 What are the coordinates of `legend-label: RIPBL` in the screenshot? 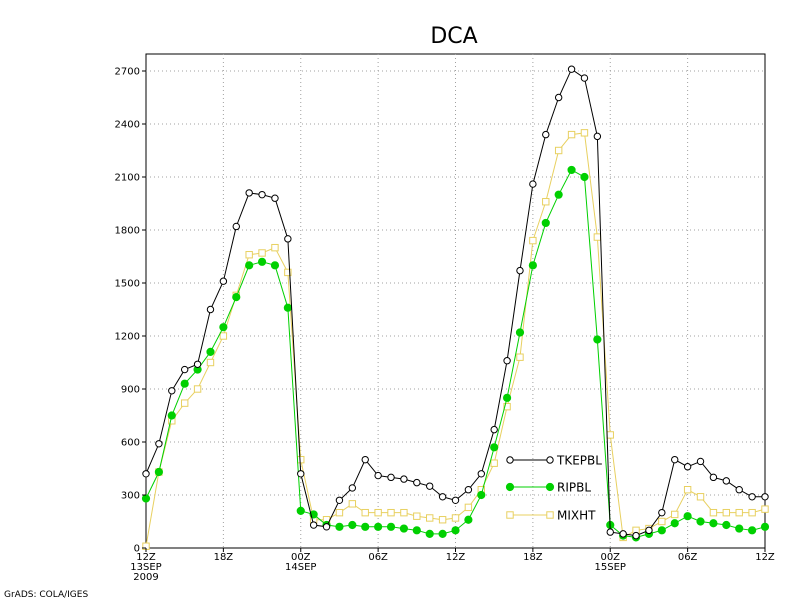 It's located at (574, 488).